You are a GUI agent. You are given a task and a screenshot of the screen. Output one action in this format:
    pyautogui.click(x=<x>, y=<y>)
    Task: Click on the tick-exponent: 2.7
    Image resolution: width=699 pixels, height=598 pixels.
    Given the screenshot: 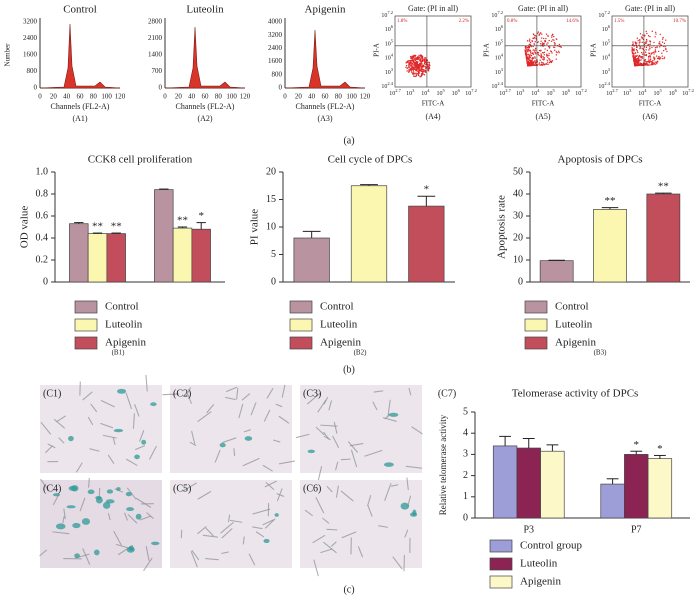 What is the action you would take?
    pyautogui.click(x=615, y=90)
    